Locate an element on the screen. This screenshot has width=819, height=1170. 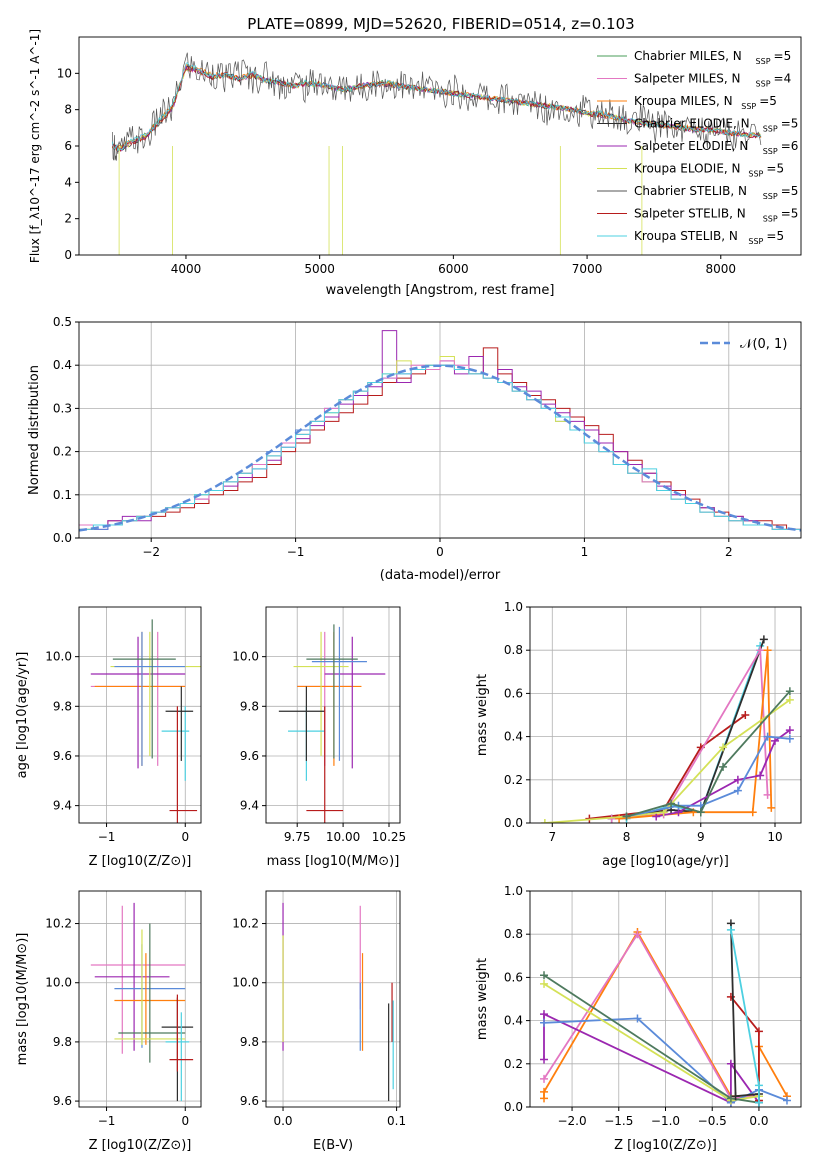
legend-value: =4 is located at coordinates (783, 79).